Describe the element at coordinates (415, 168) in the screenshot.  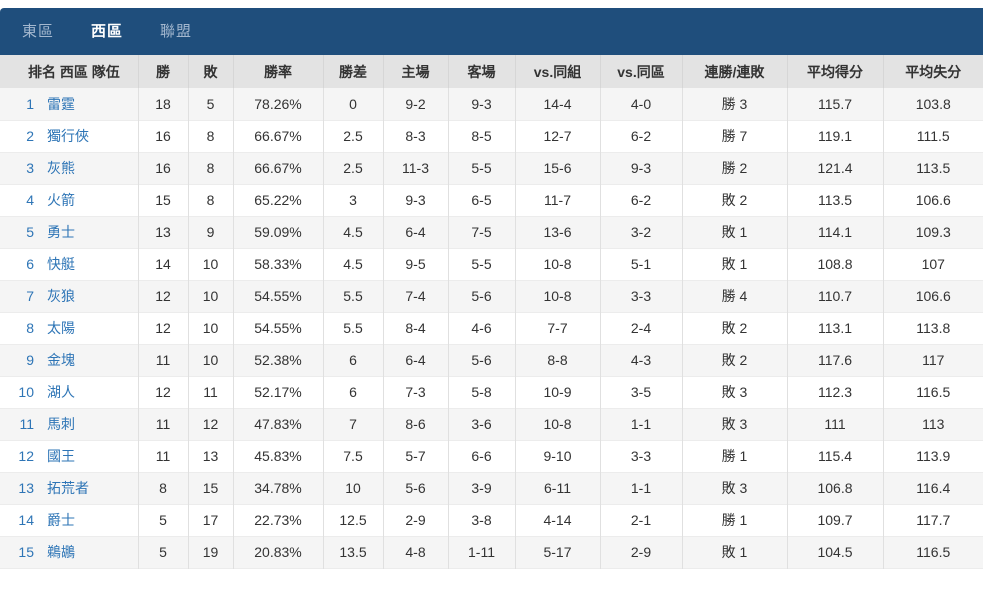
I see `cell-home: 11-3` at that location.